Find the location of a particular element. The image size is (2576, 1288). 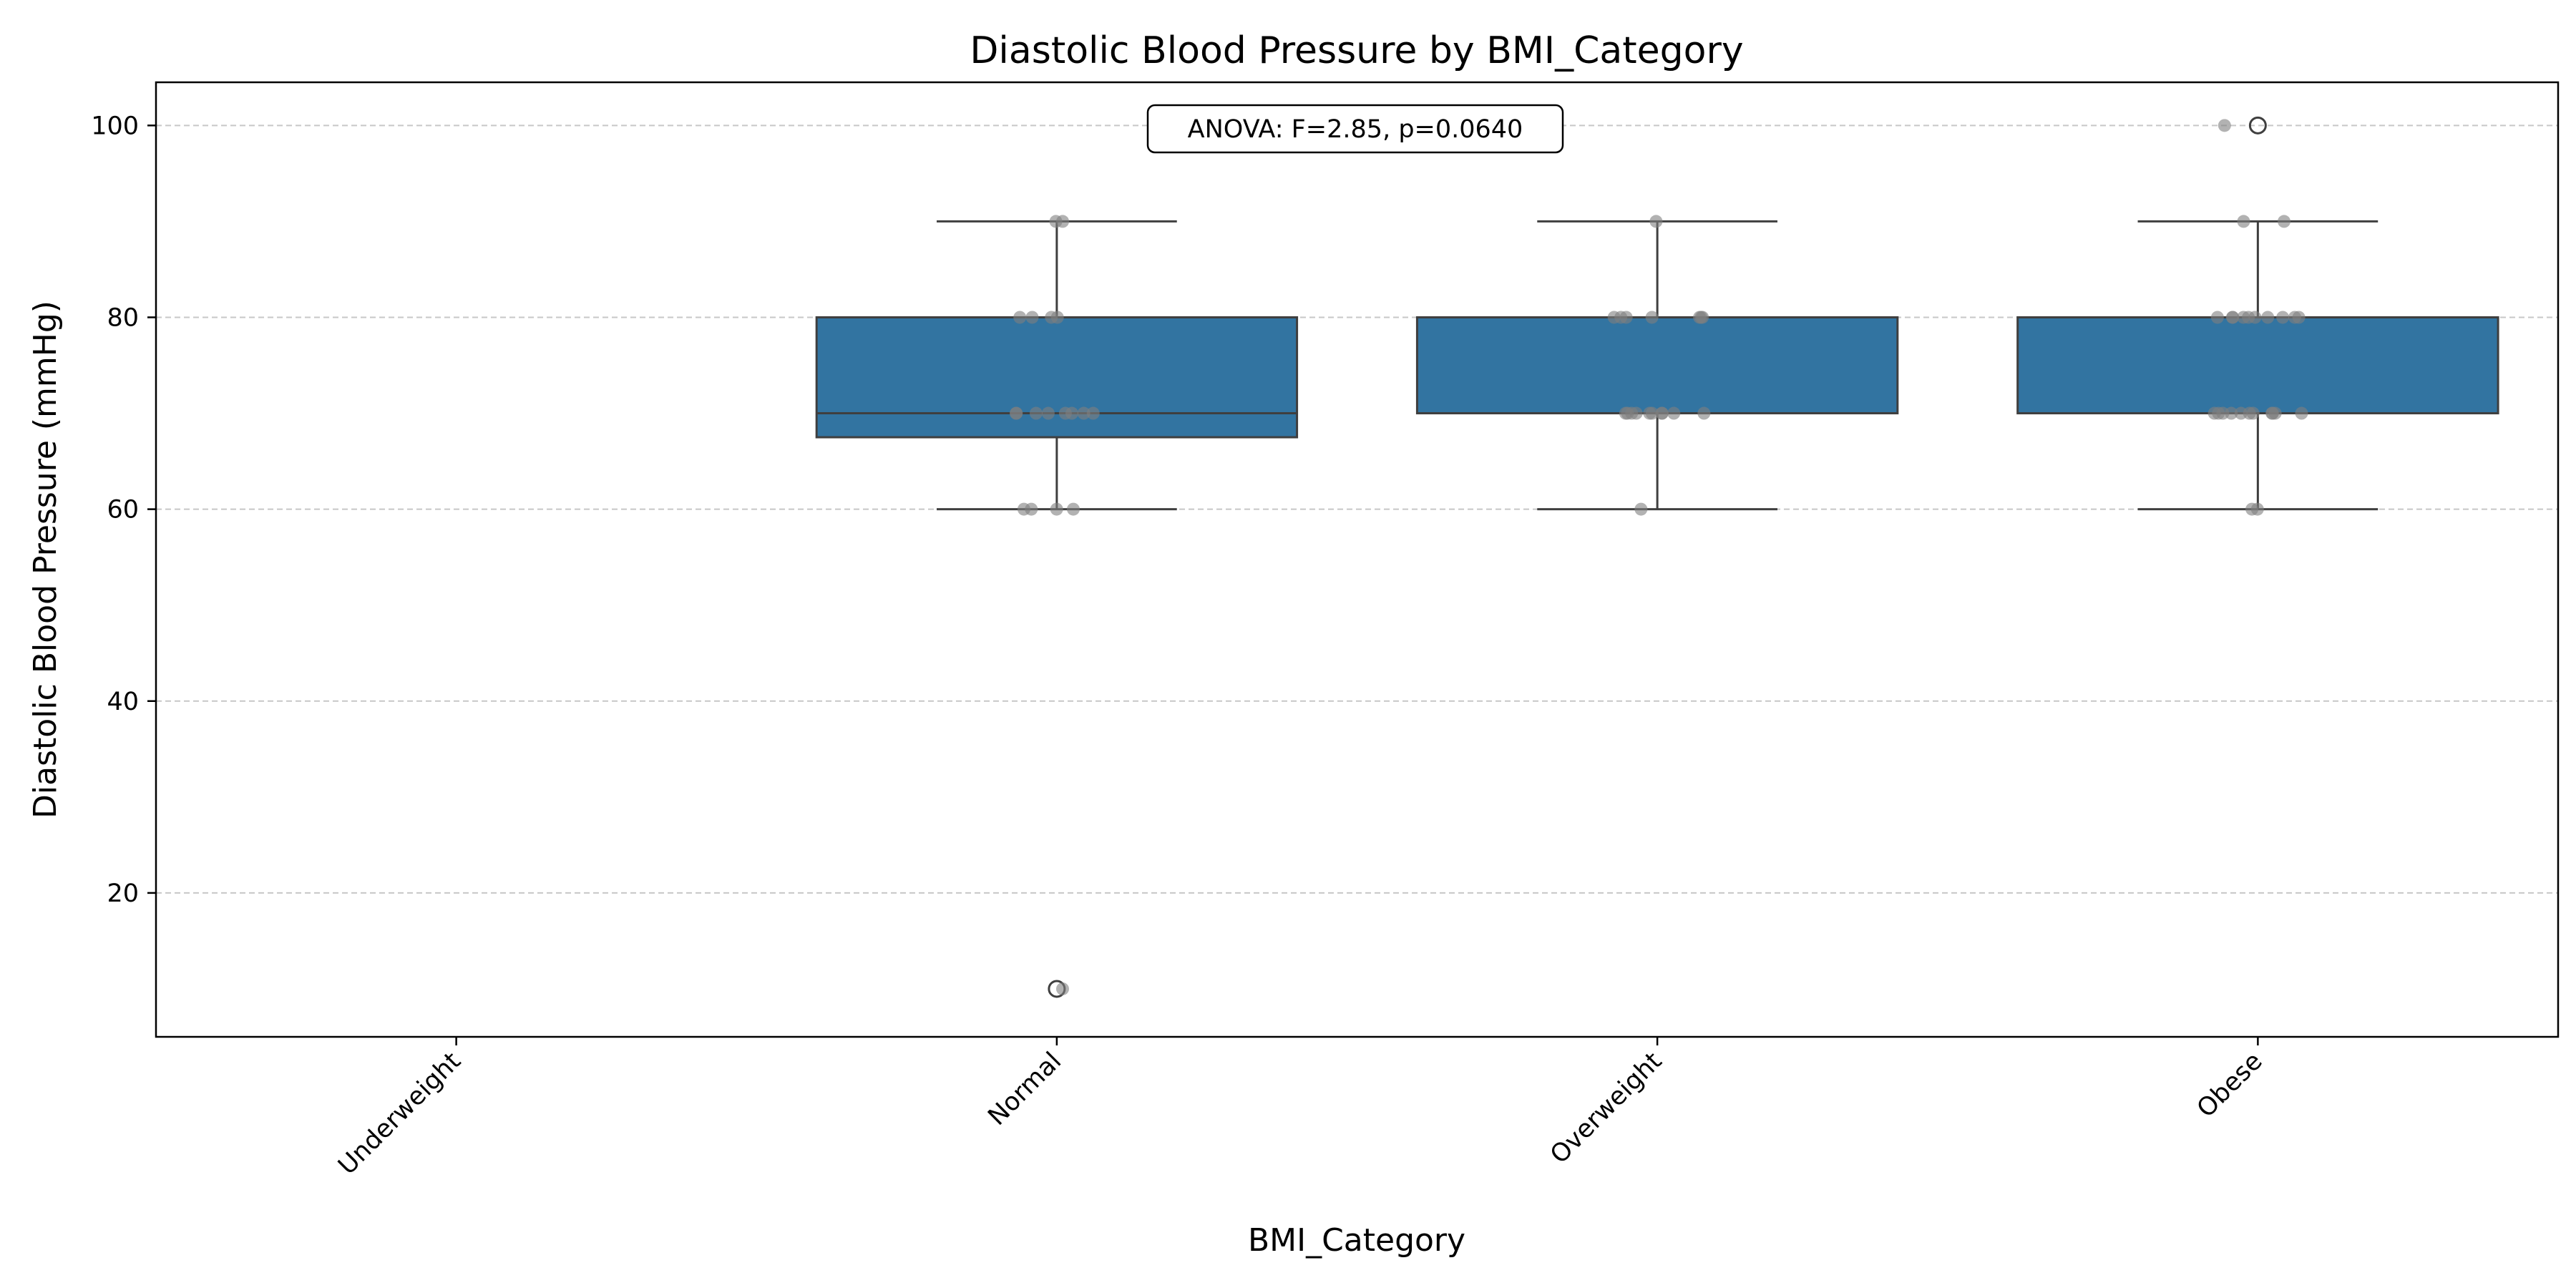

annotation-box is located at coordinates (1355, 129).